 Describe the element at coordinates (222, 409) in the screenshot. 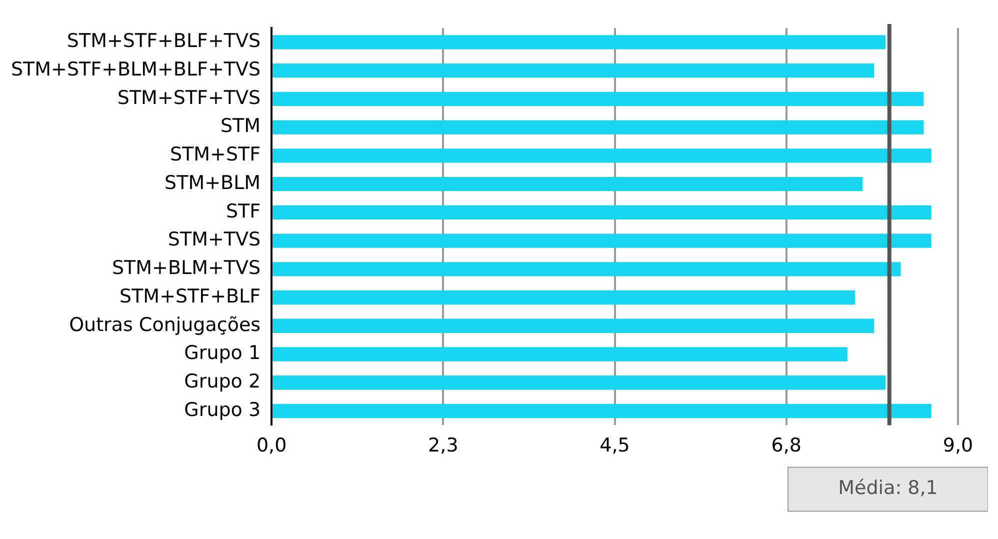

I see `y-tick-label: Grupo 3` at that location.